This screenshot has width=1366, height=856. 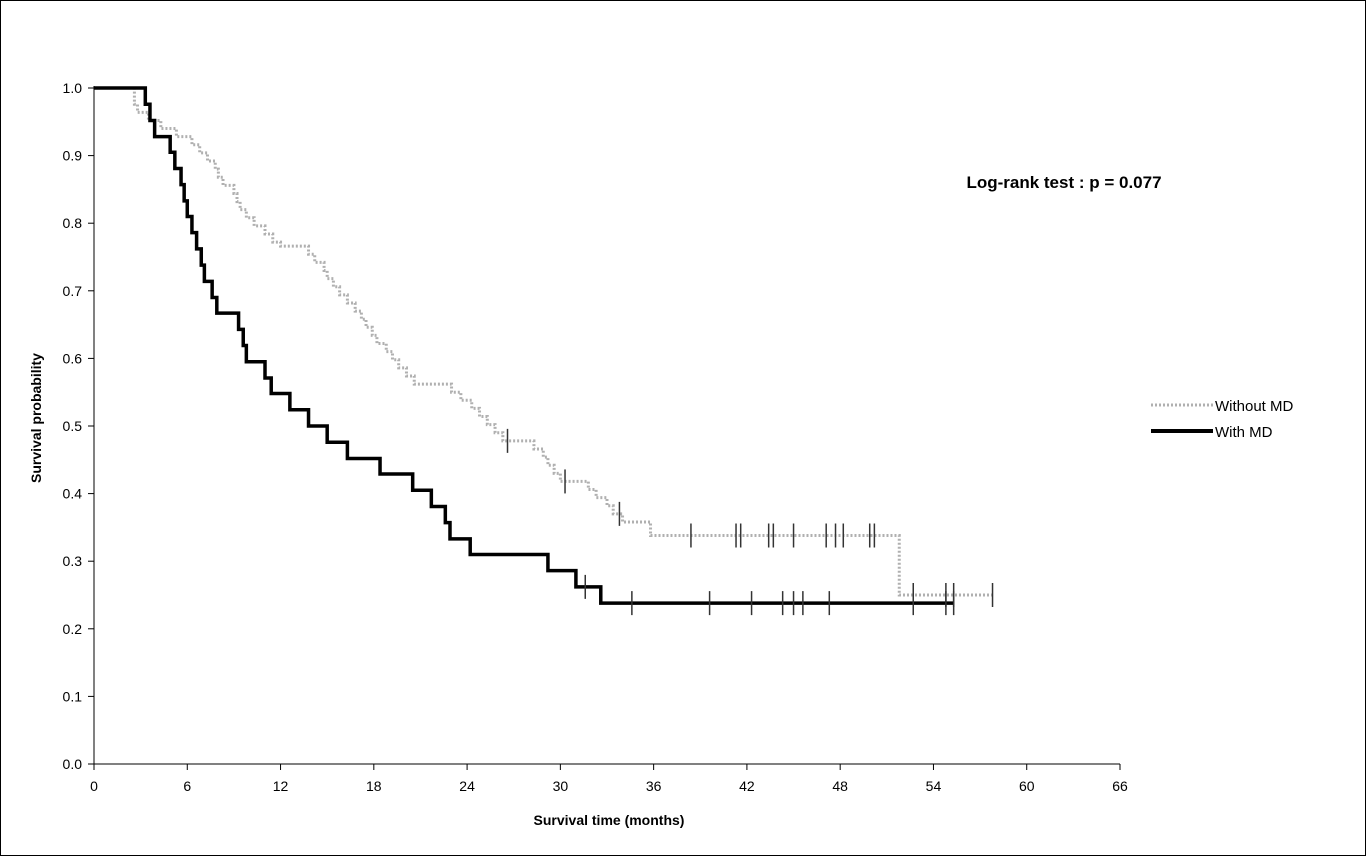 I want to click on y-tick-label: 1.0, so click(x=73, y=88).